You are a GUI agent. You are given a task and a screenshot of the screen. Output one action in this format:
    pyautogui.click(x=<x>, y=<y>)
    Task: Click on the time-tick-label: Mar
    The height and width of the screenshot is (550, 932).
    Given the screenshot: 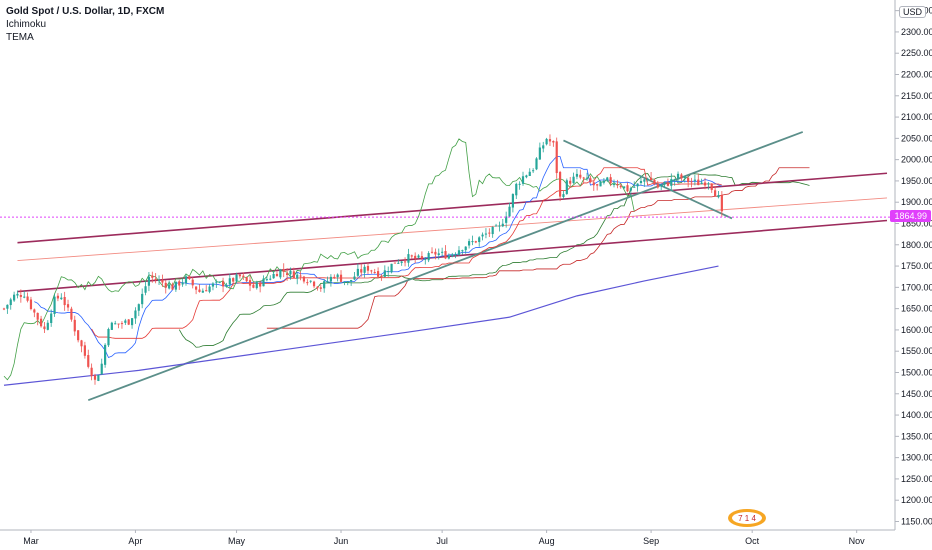 What is the action you would take?
    pyautogui.click(x=31, y=541)
    